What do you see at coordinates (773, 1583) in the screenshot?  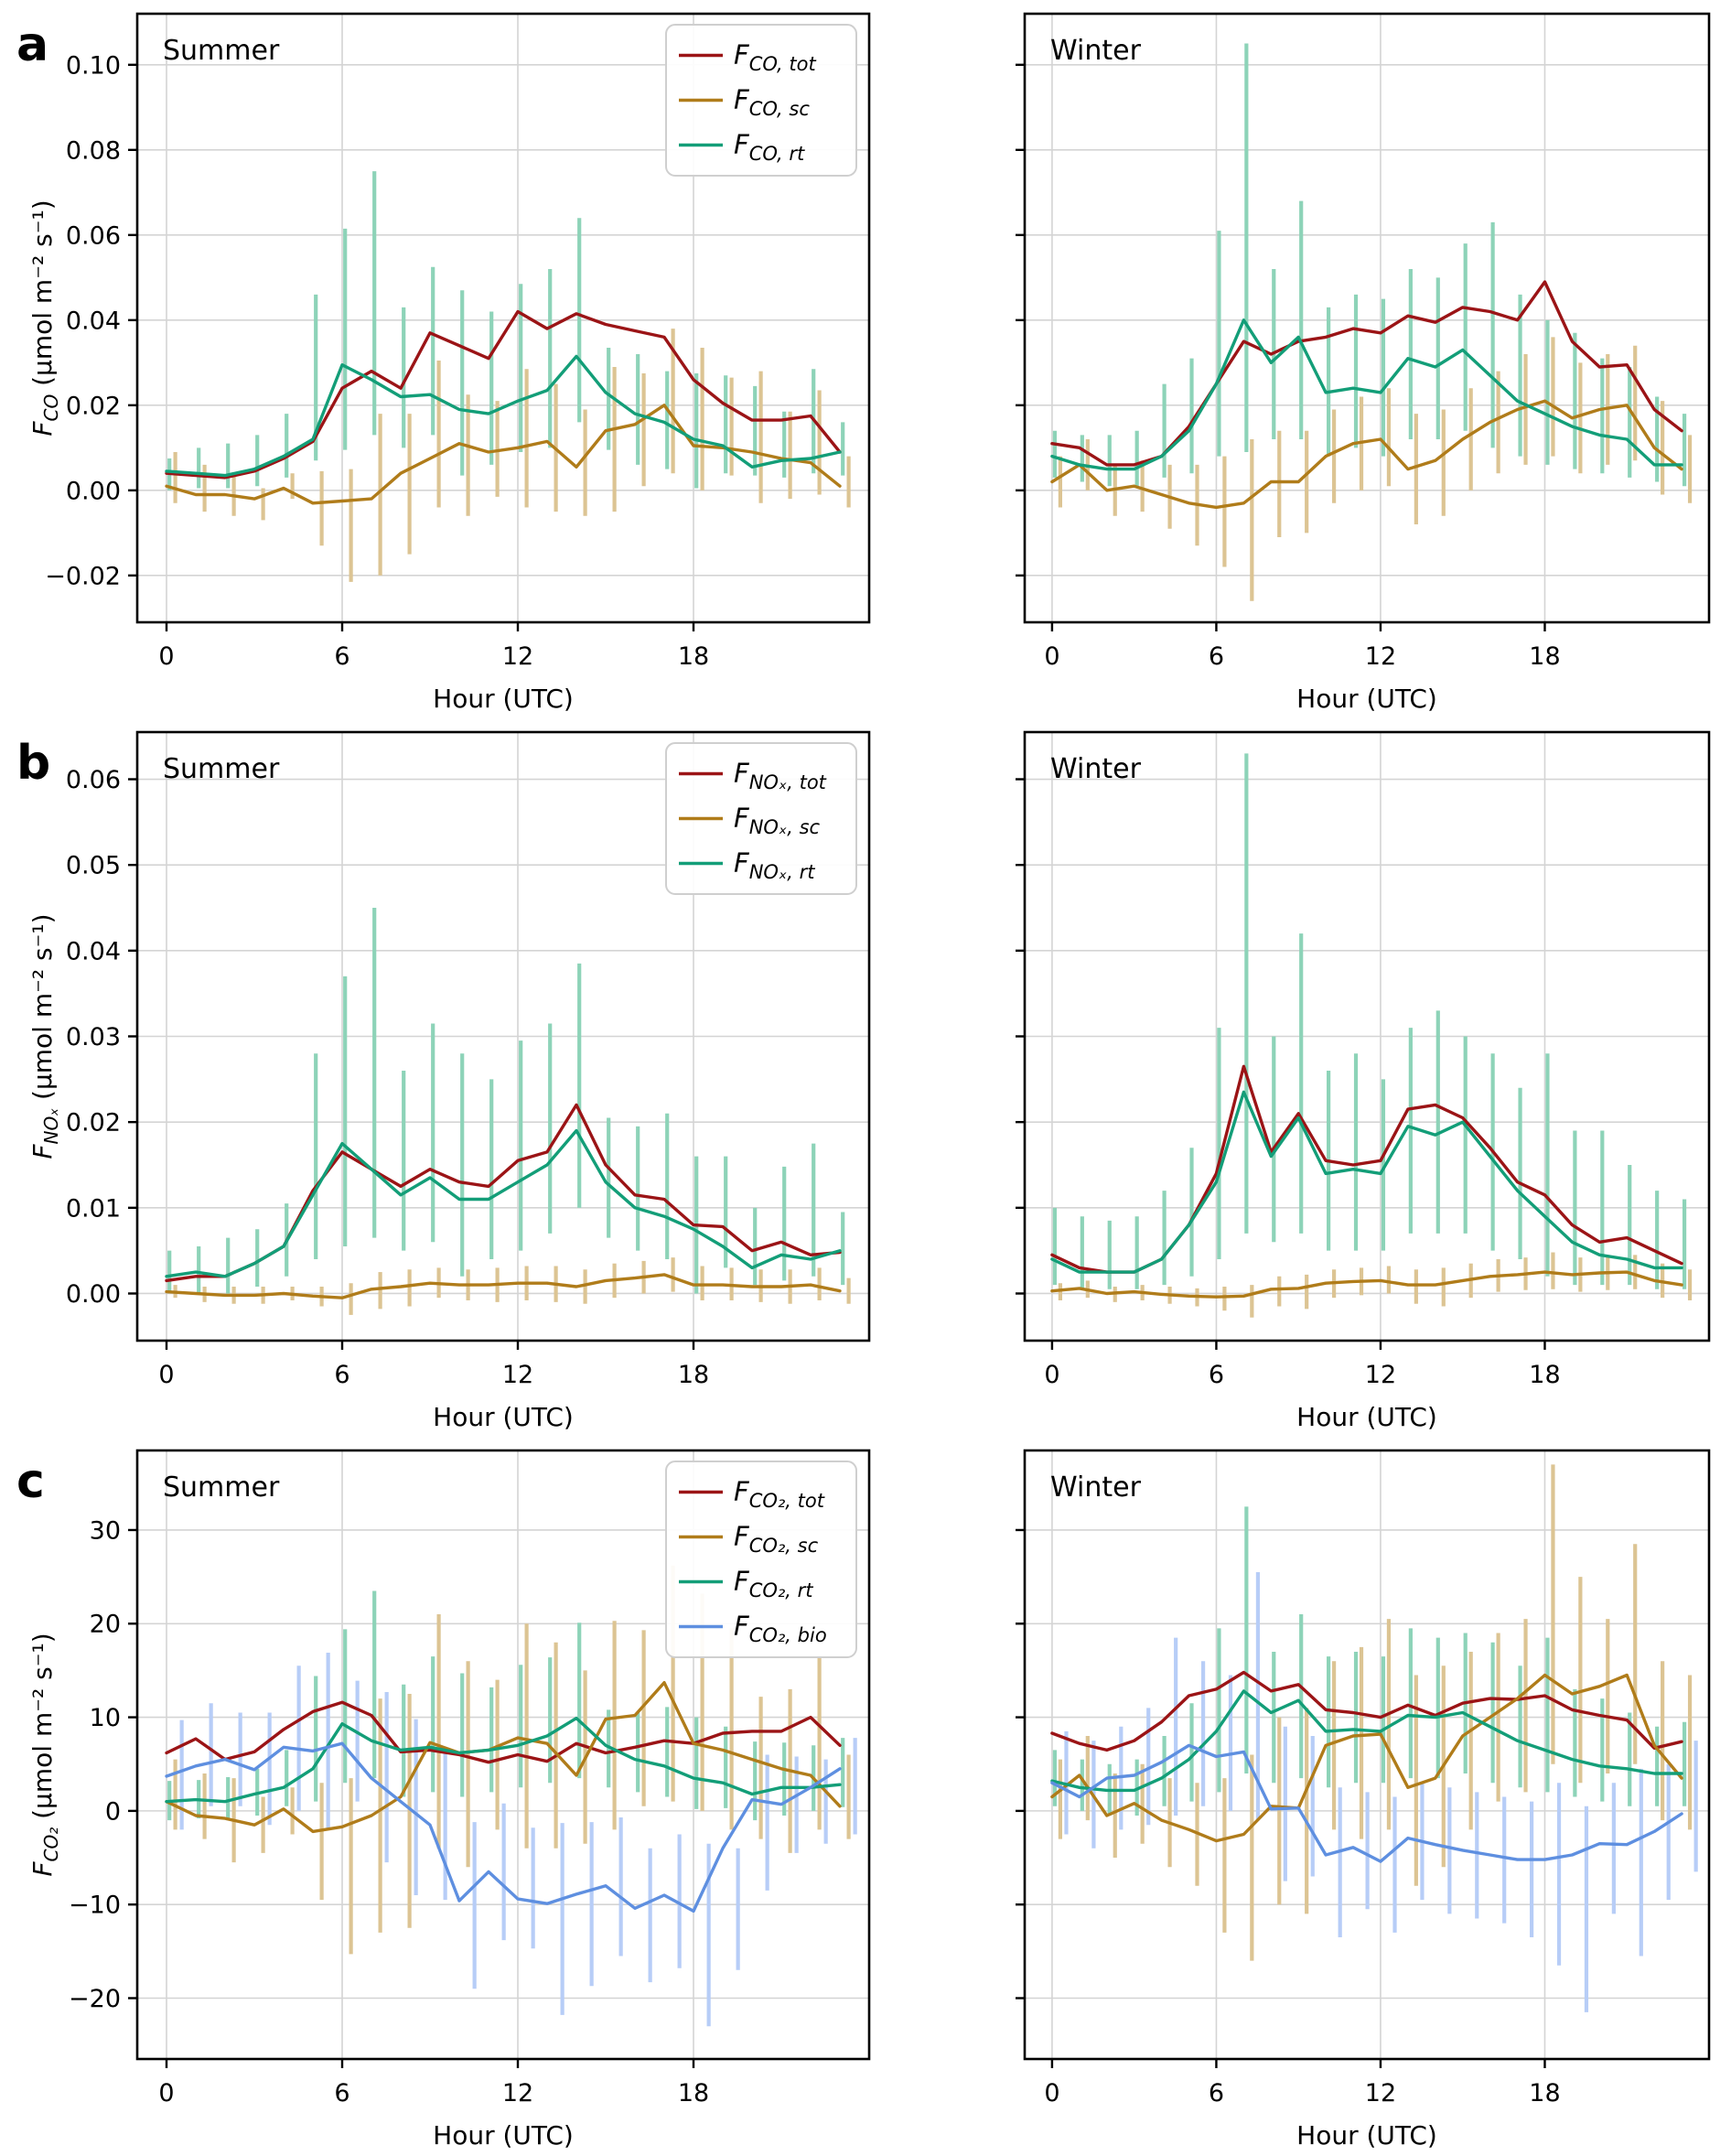 I see `legend-label-rt: FCO₂, rt` at bounding box center [773, 1583].